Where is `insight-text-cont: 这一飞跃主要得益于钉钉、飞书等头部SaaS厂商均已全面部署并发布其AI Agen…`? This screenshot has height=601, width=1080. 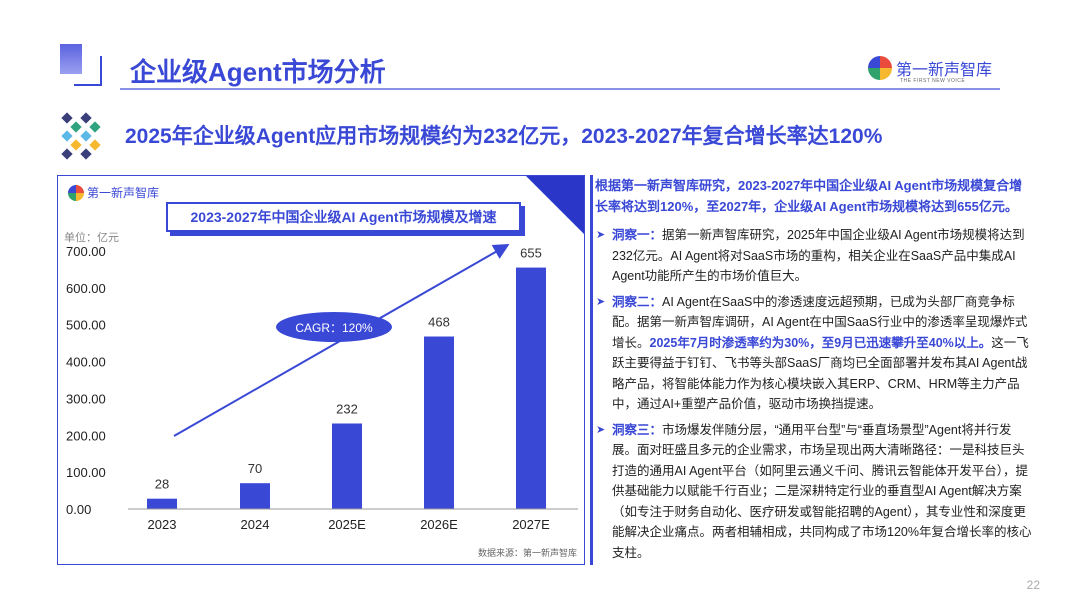 insight-text-cont: 这一飞跃主要得益于钉钉、飞书等头部SaaS厂商均已全面部署并发布其AI Agen… is located at coordinates (820, 373).